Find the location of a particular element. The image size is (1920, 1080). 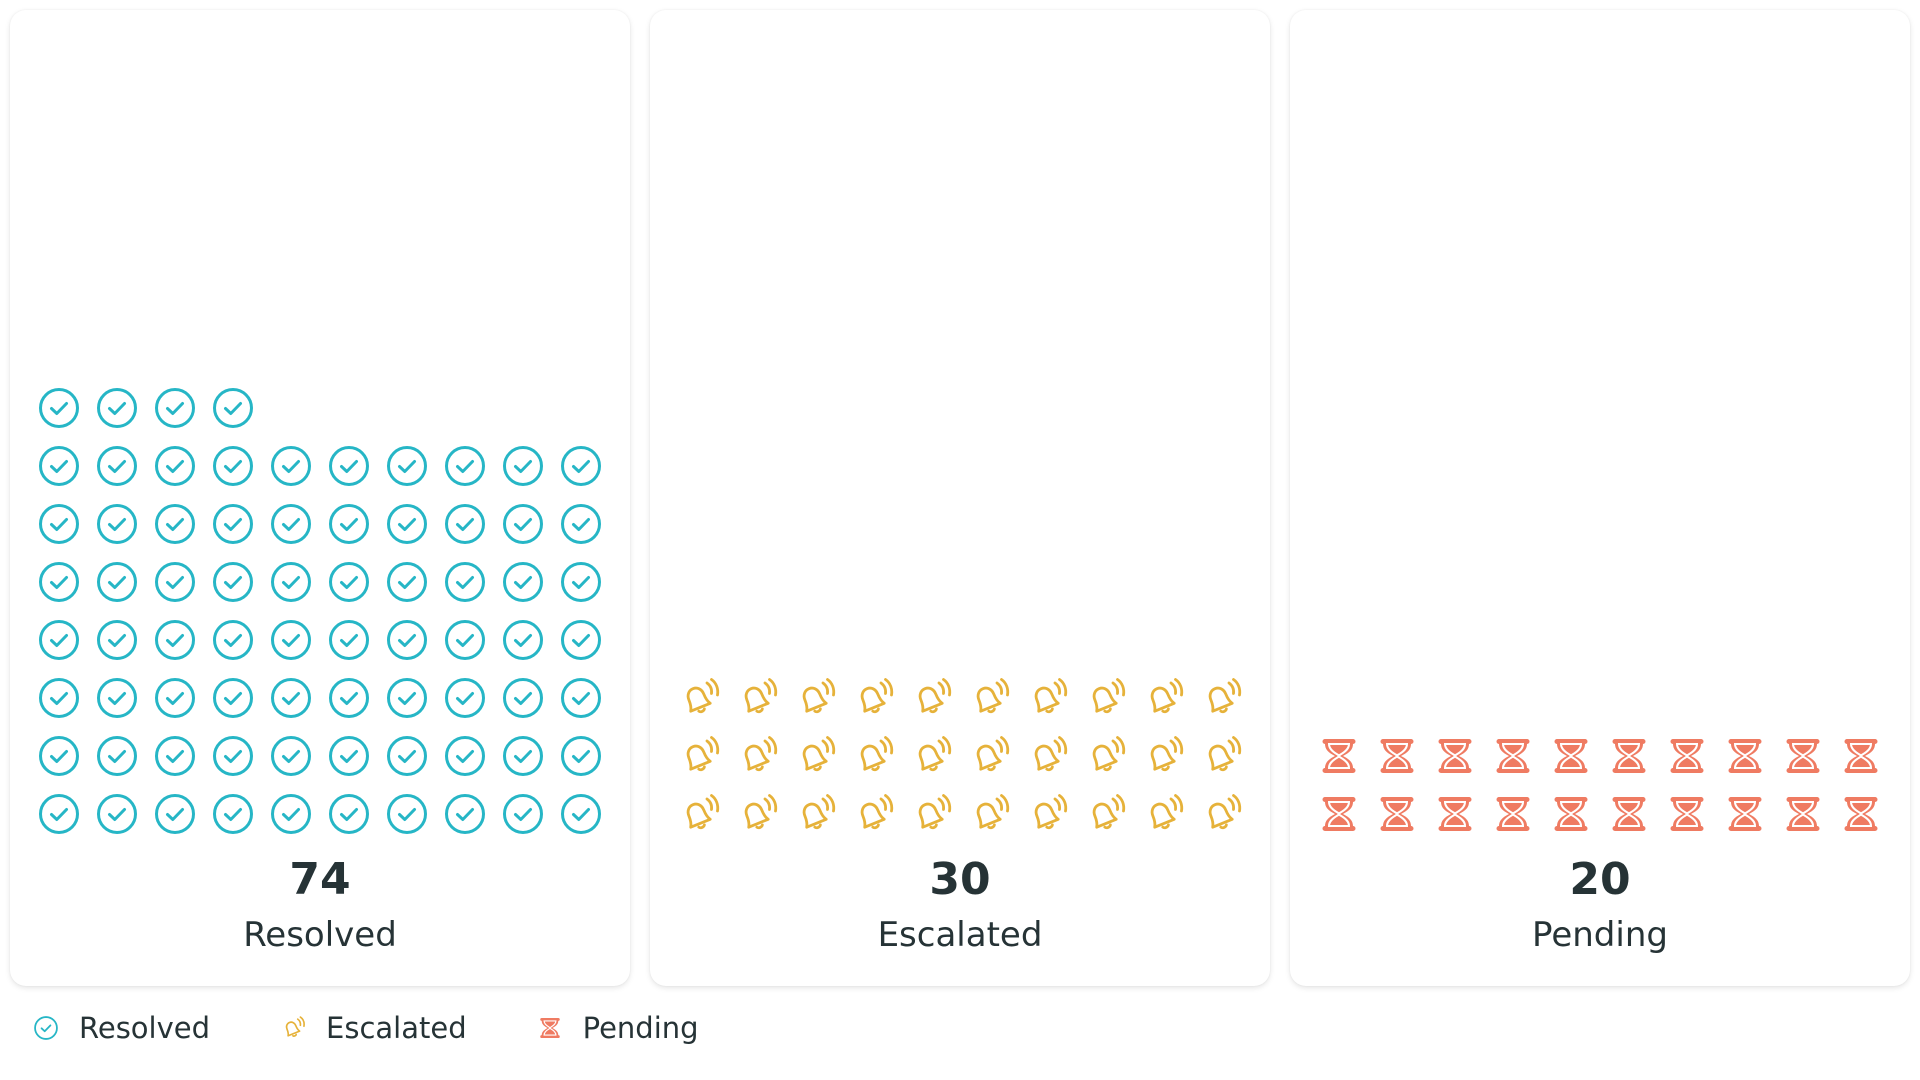

icon-grid-escalated is located at coordinates (960, 756).